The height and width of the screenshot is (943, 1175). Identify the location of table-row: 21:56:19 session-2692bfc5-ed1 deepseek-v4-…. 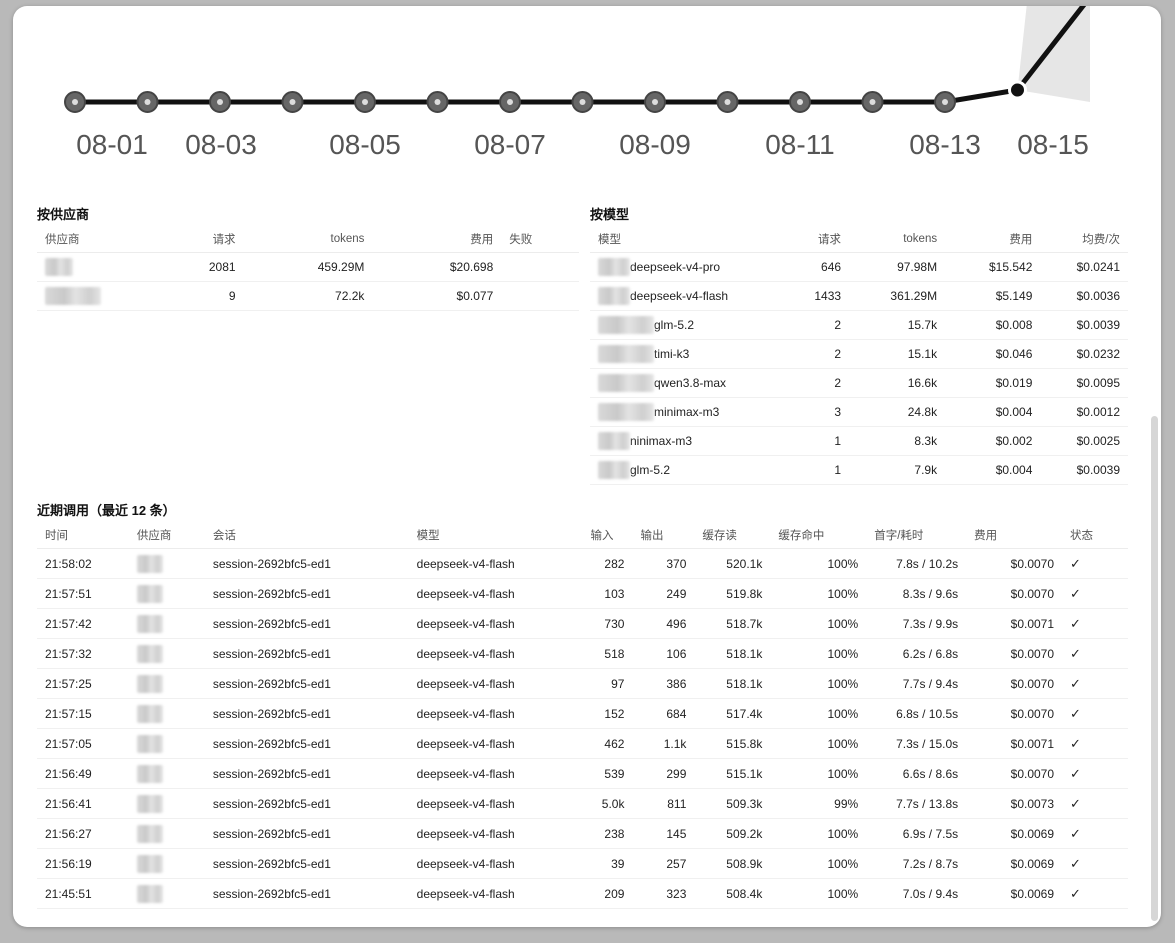
(582, 863).